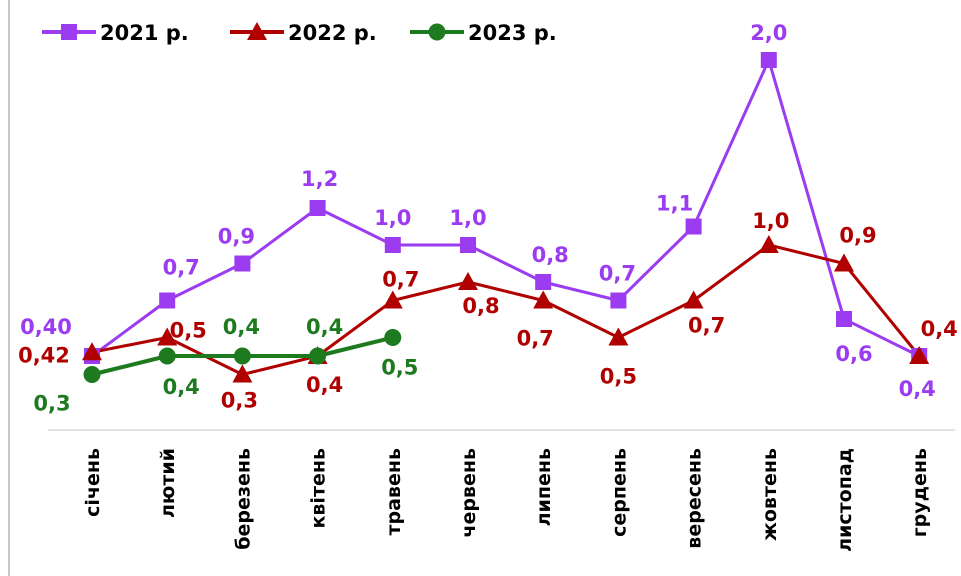 This screenshot has height=576, width=961. What do you see at coordinates (512, 33) in the screenshot?
I see `legend-label: 2023 р.` at bounding box center [512, 33].